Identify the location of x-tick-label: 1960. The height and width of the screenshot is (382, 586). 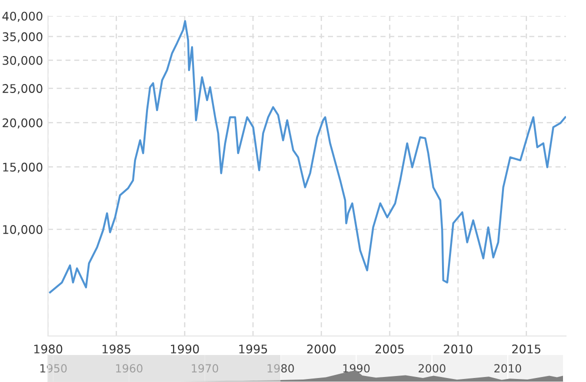
(129, 368).